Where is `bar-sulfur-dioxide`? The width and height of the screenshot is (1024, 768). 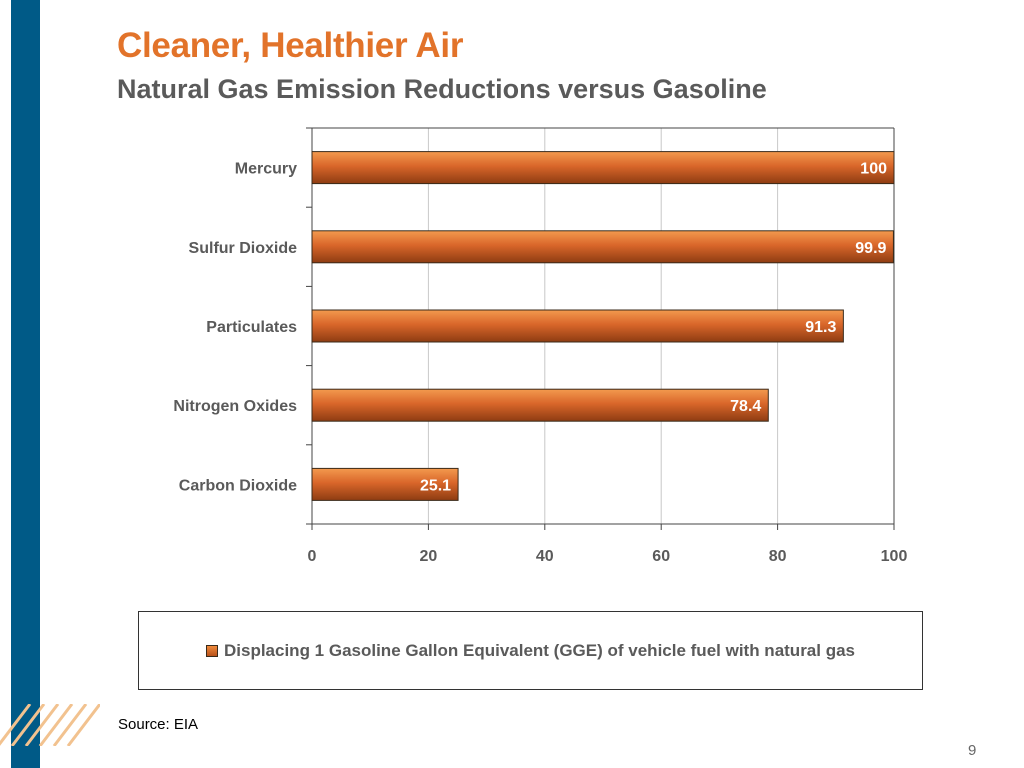
bar-sulfur-dioxide is located at coordinates (602, 247).